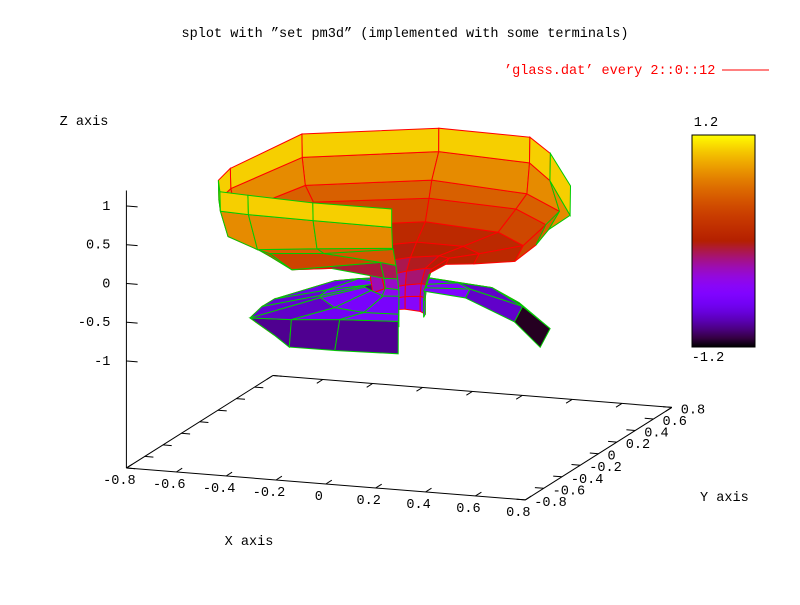  Describe the element at coordinates (106, 207) in the screenshot. I see `svg-text: 1` at that location.